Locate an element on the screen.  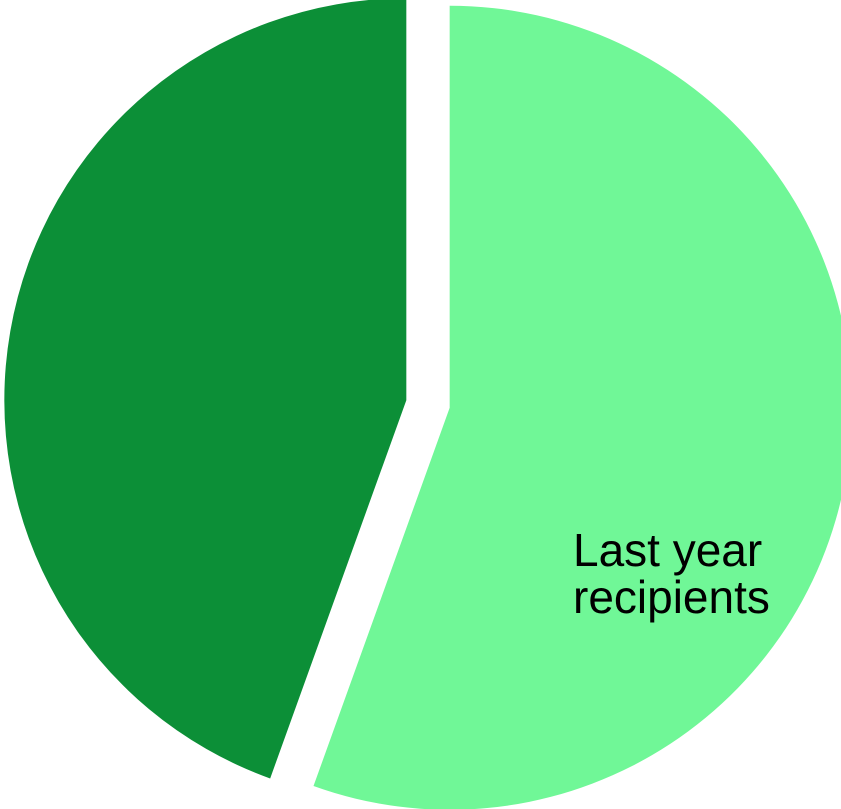
slice-label-1: Last year recipients is located at coordinates (671, 573).